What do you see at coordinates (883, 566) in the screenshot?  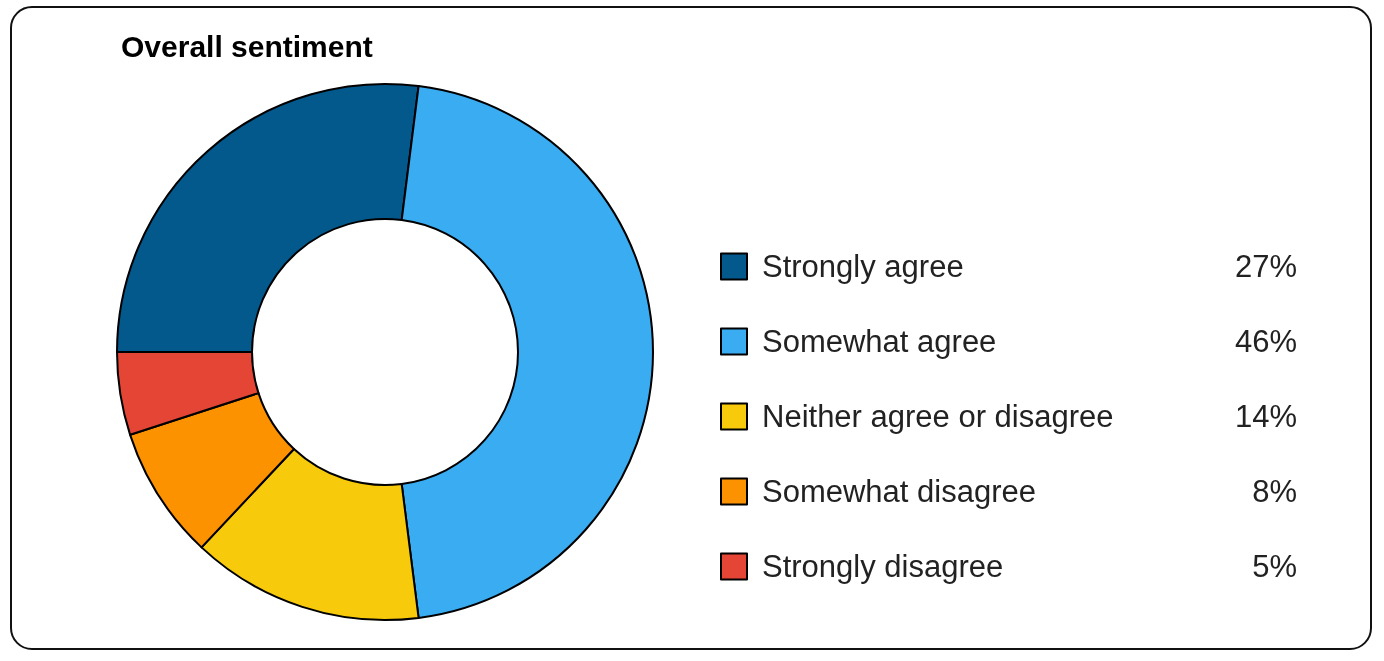 I see `legend-label: Strongly disagree` at bounding box center [883, 566].